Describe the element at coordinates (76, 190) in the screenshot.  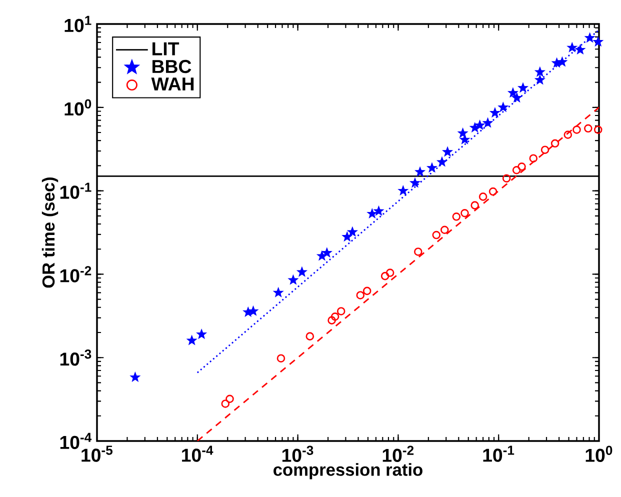
I see `y-tick-label: 10$^{-1}$` at that location.